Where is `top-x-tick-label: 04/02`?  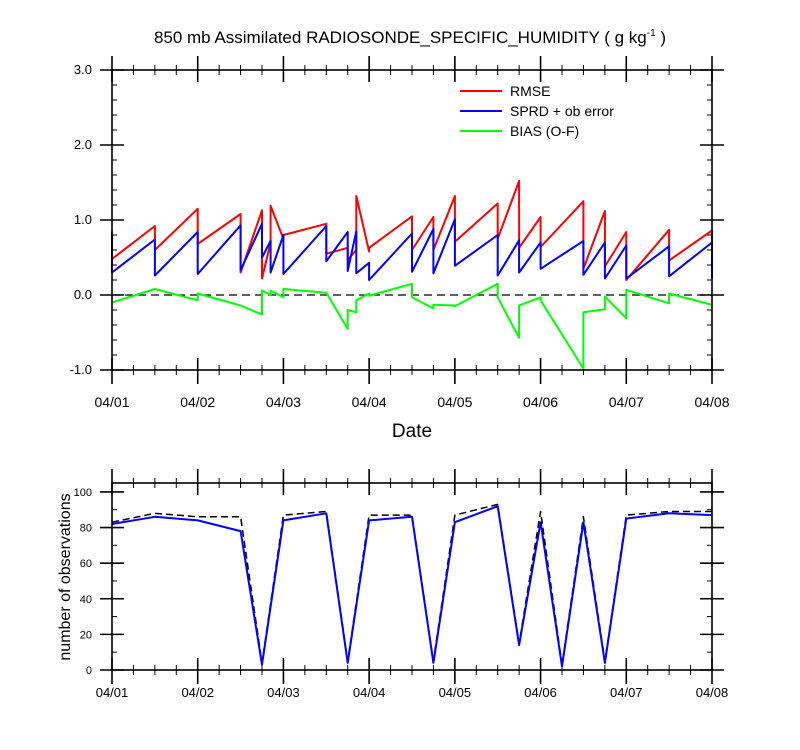
top-x-tick-label: 04/02 is located at coordinates (197, 402).